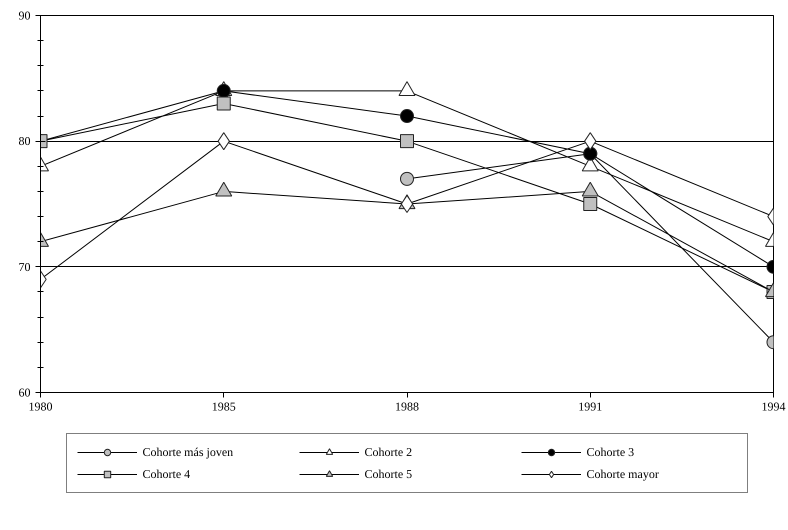  What do you see at coordinates (407, 407) in the screenshot?
I see `x-tick-label: 1988` at bounding box center [407, 407].